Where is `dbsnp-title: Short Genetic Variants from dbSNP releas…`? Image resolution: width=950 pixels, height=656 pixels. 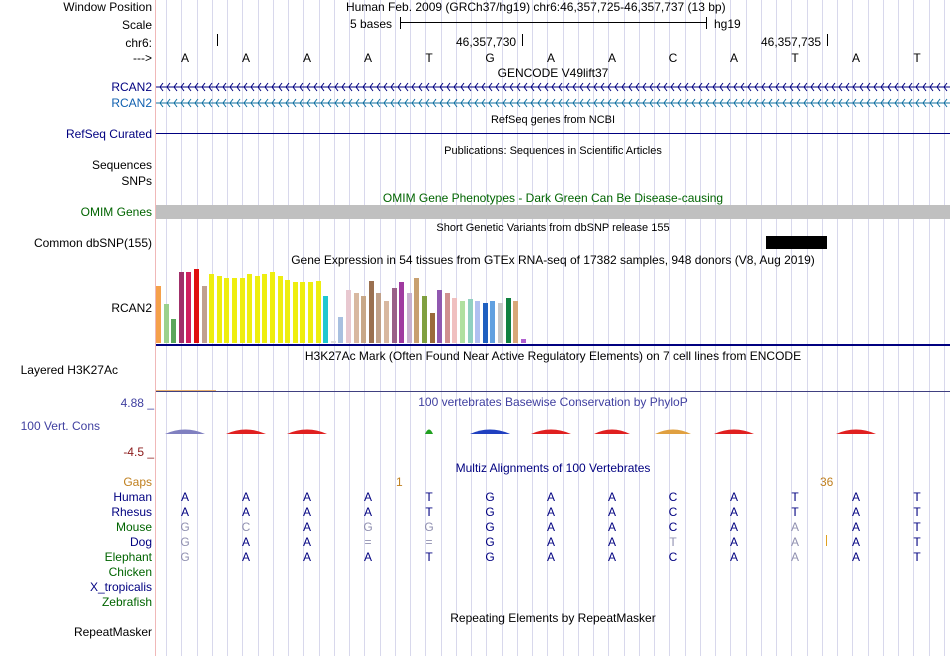 dbsnp-title: Short Genetic Variants from dbSNP releas… is located at coordinates (553, 228).